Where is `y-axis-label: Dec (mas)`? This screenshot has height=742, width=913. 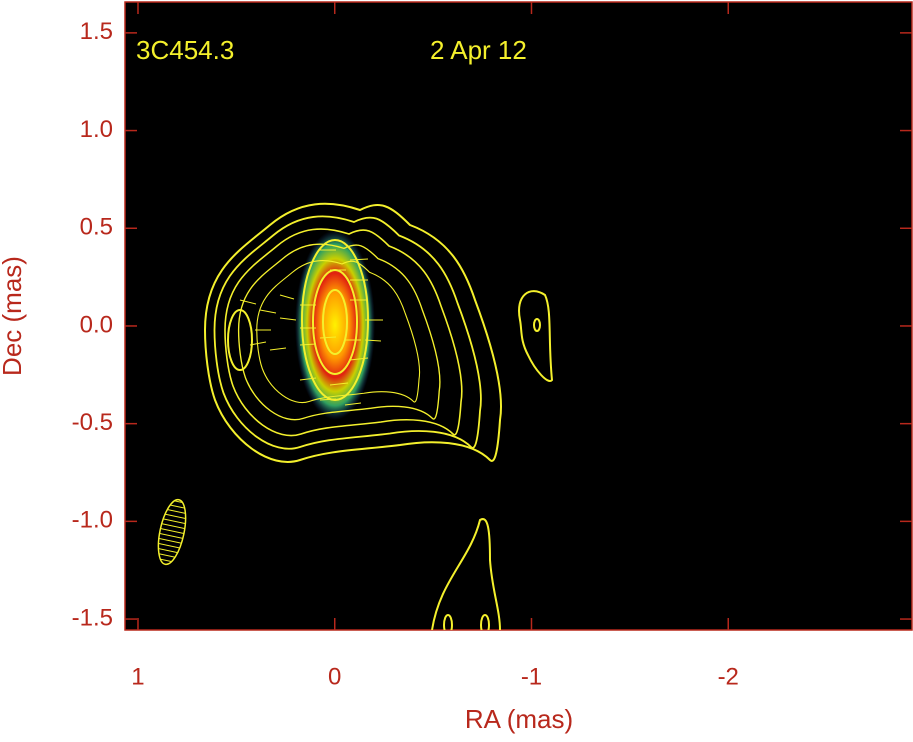
y-axis-label: Dec (mas) is located at coordinates (13, 316).